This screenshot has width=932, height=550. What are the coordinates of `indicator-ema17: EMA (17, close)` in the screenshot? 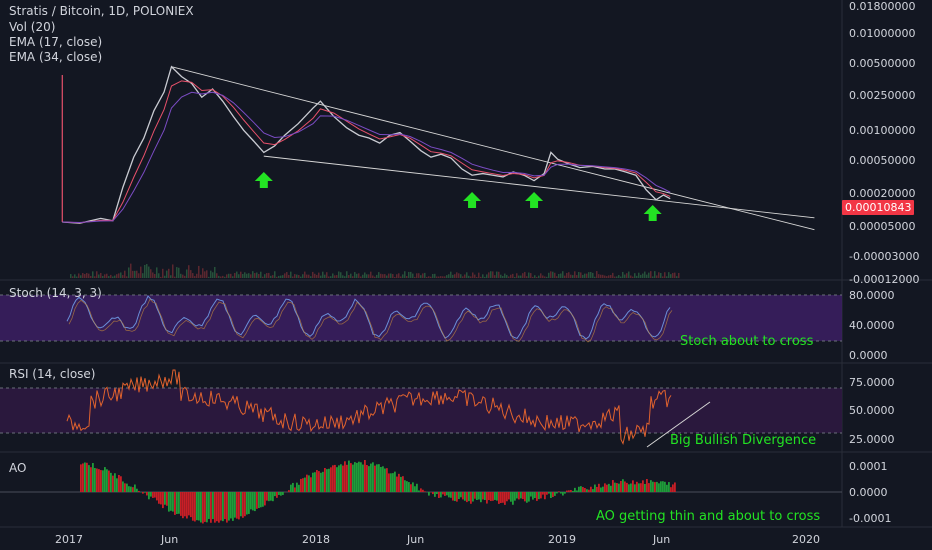 It's located at (56, 42).